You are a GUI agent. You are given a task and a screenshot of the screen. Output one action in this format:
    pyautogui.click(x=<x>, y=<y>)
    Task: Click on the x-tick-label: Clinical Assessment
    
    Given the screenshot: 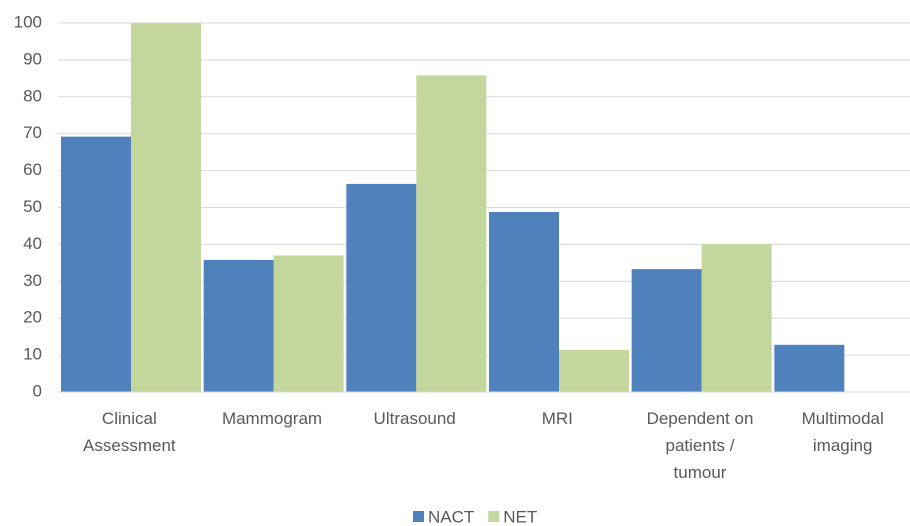 What is the action you would take?
    pyautogui.click(x=129, y=432)
    